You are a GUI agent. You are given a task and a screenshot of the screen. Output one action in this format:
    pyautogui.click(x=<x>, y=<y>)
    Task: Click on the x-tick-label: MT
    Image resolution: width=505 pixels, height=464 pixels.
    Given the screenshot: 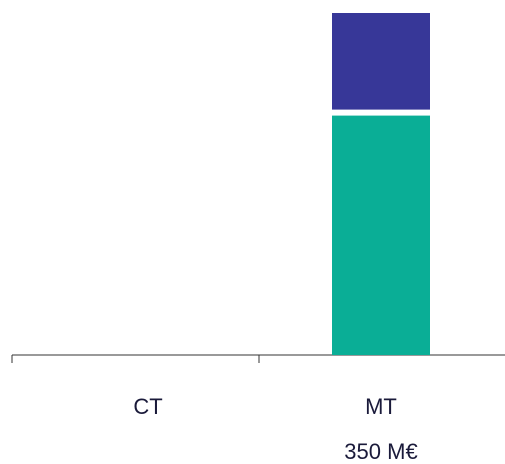 What is the action you would take?
    pyautogui.click(x=381, y=406)
    